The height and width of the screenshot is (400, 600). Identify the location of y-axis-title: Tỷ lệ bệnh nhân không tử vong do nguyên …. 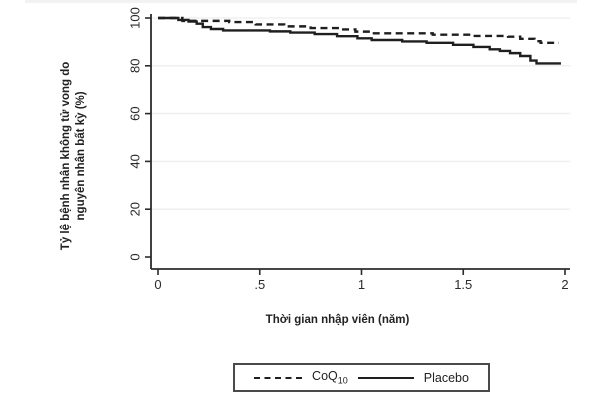
(74, 156).